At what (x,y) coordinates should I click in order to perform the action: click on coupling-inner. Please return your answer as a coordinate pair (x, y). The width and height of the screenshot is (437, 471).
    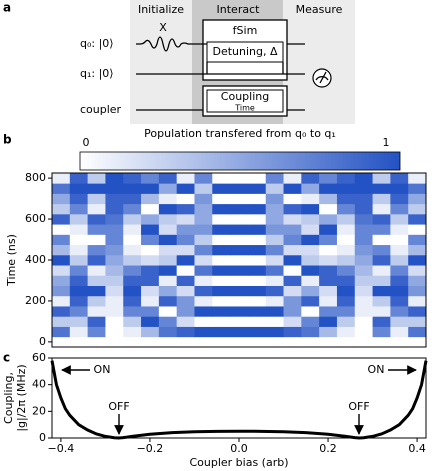
    Looking at the image, I should click on (245, 101).